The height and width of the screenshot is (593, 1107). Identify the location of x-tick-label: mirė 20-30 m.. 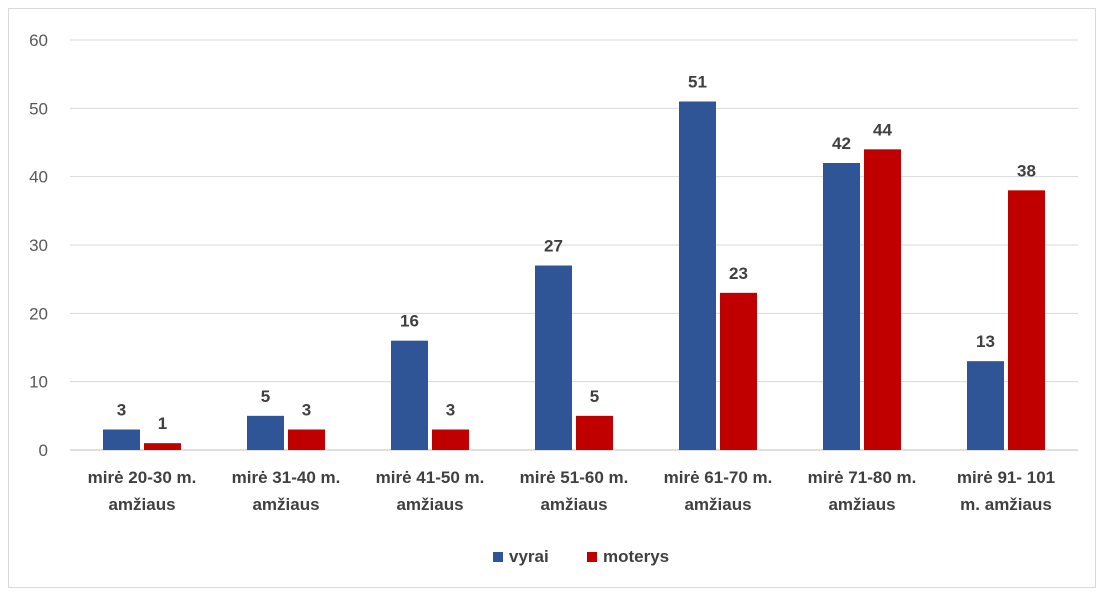
(142, 477).